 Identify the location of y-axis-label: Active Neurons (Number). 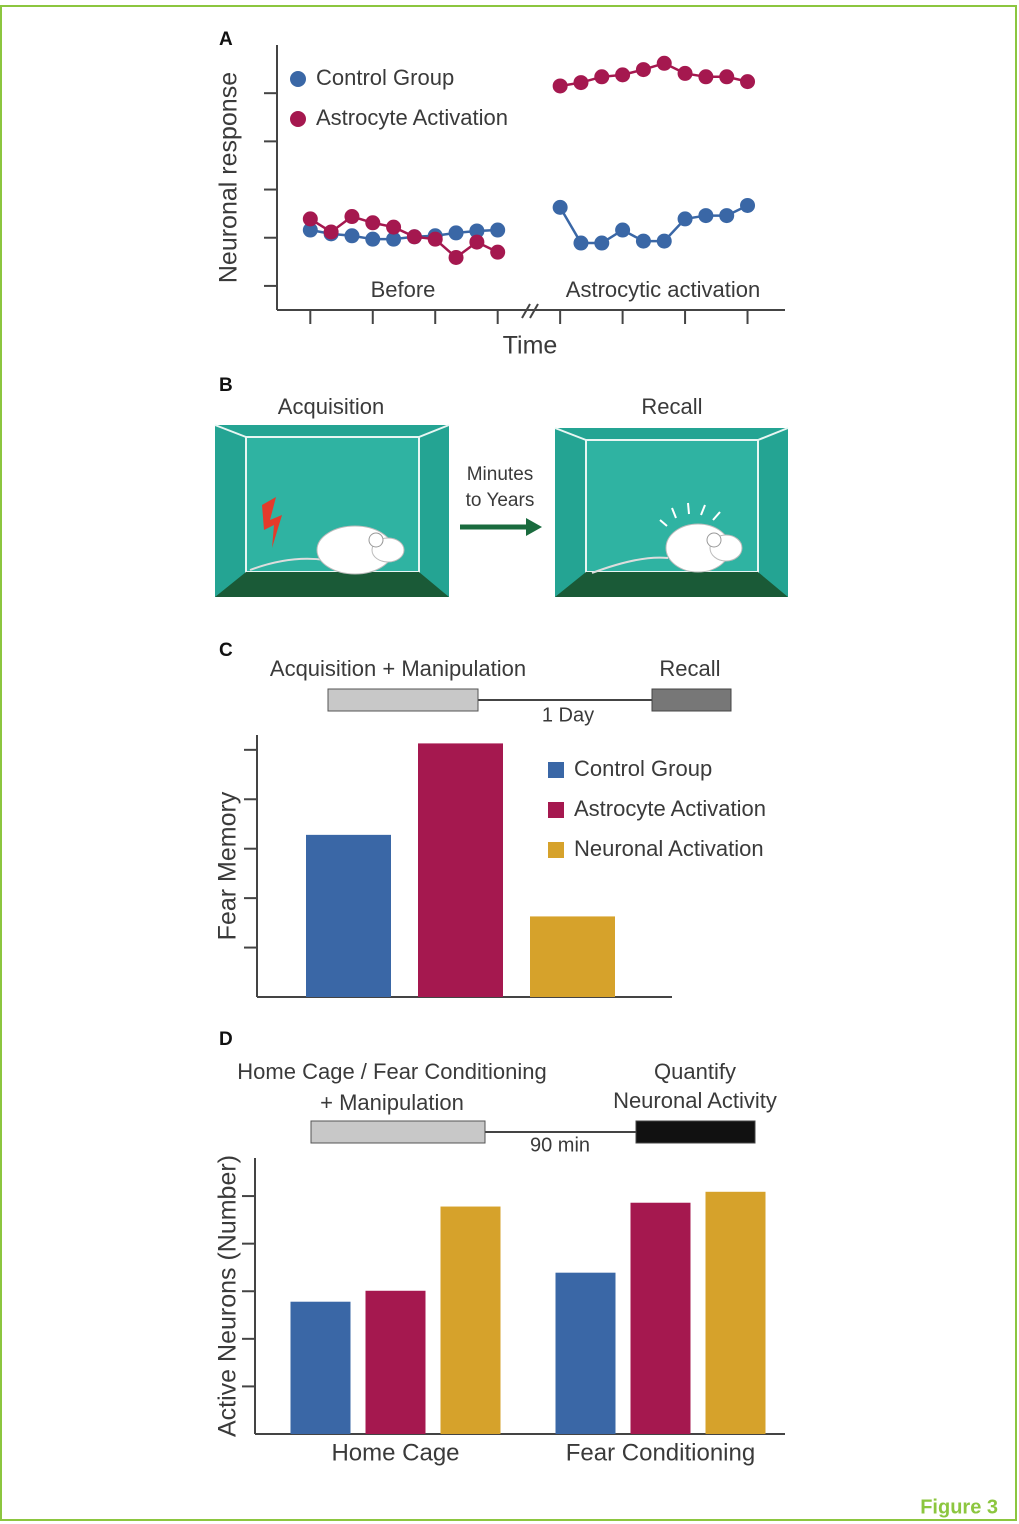
(228, 1296).